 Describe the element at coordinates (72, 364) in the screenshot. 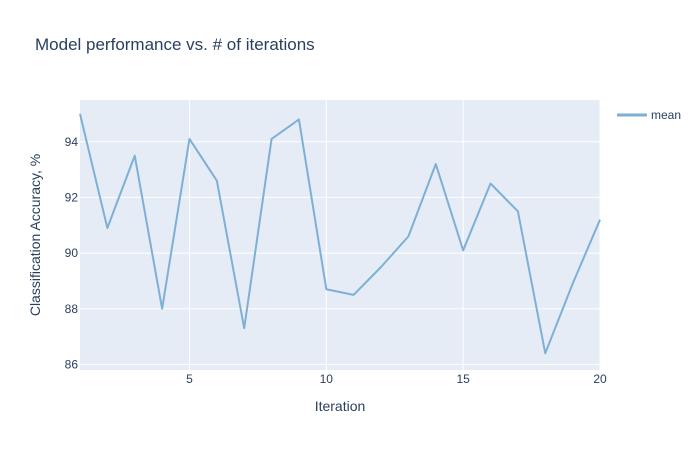

I see `y-tick-label-86: 86` at that location.